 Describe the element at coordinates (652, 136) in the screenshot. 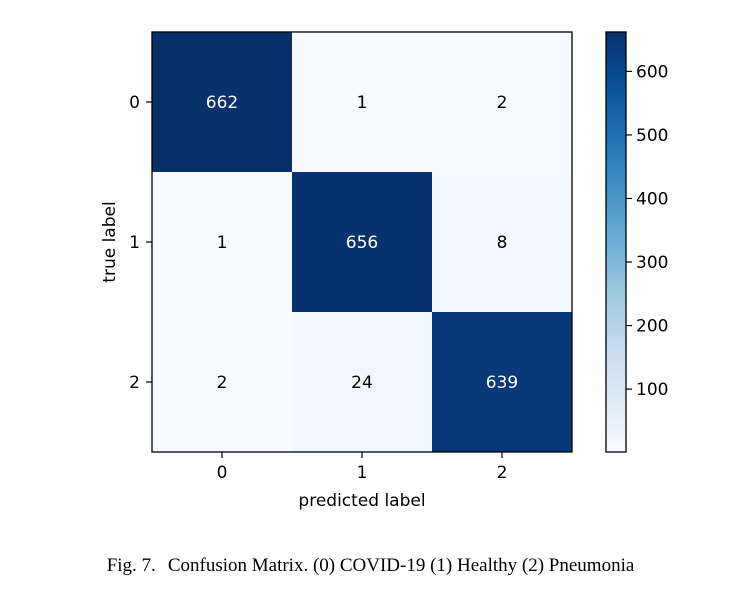

I see `colorbar-tick-label: 500` at that location.